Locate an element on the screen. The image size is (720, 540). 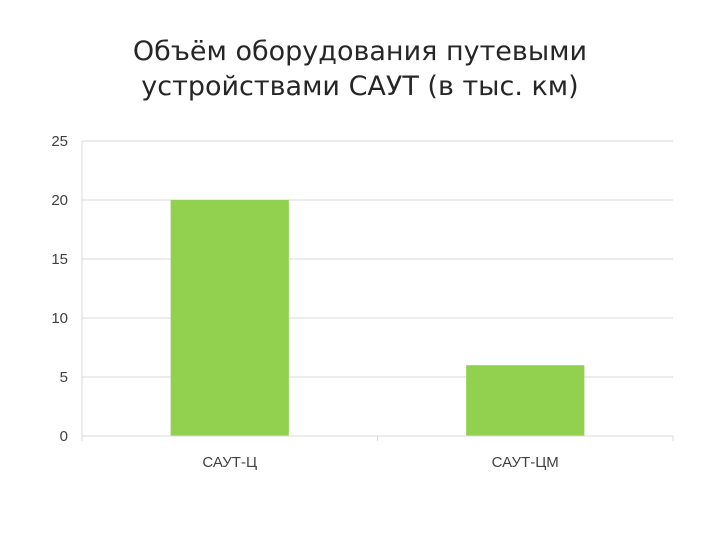
y-tick-label: 20 is located at coordinates (59, 200).